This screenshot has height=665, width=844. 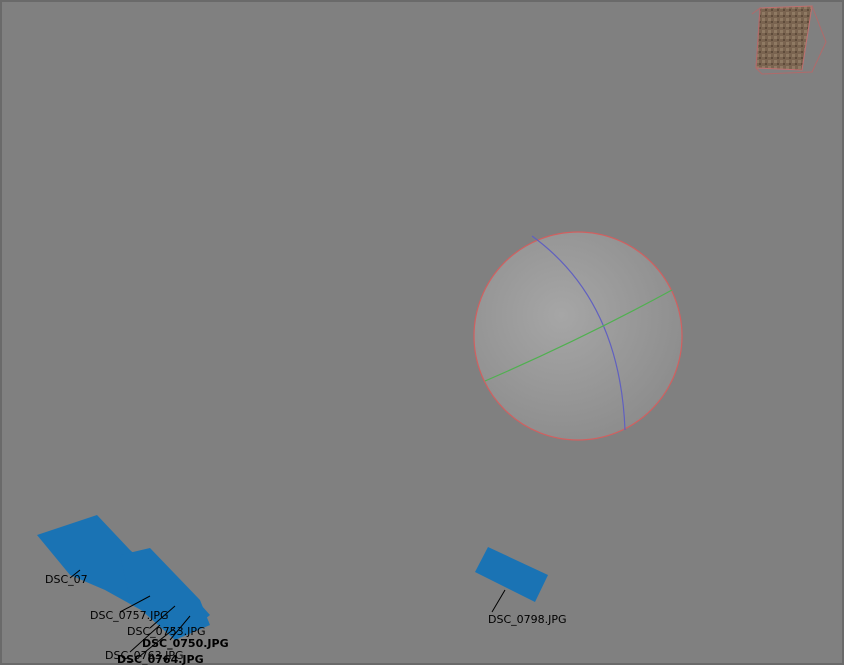 What do you see at coordinates (185, 643) in the screenshot?
I see `camera-label: DSC_0750.JPG` at bounding box center [185, 643].